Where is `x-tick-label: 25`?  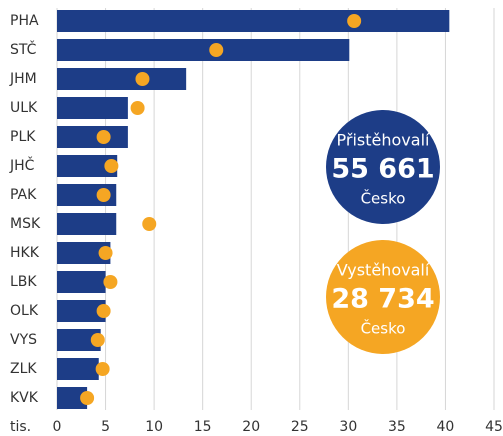 x-tick-label: 25 is located at coordinates (300, 427).